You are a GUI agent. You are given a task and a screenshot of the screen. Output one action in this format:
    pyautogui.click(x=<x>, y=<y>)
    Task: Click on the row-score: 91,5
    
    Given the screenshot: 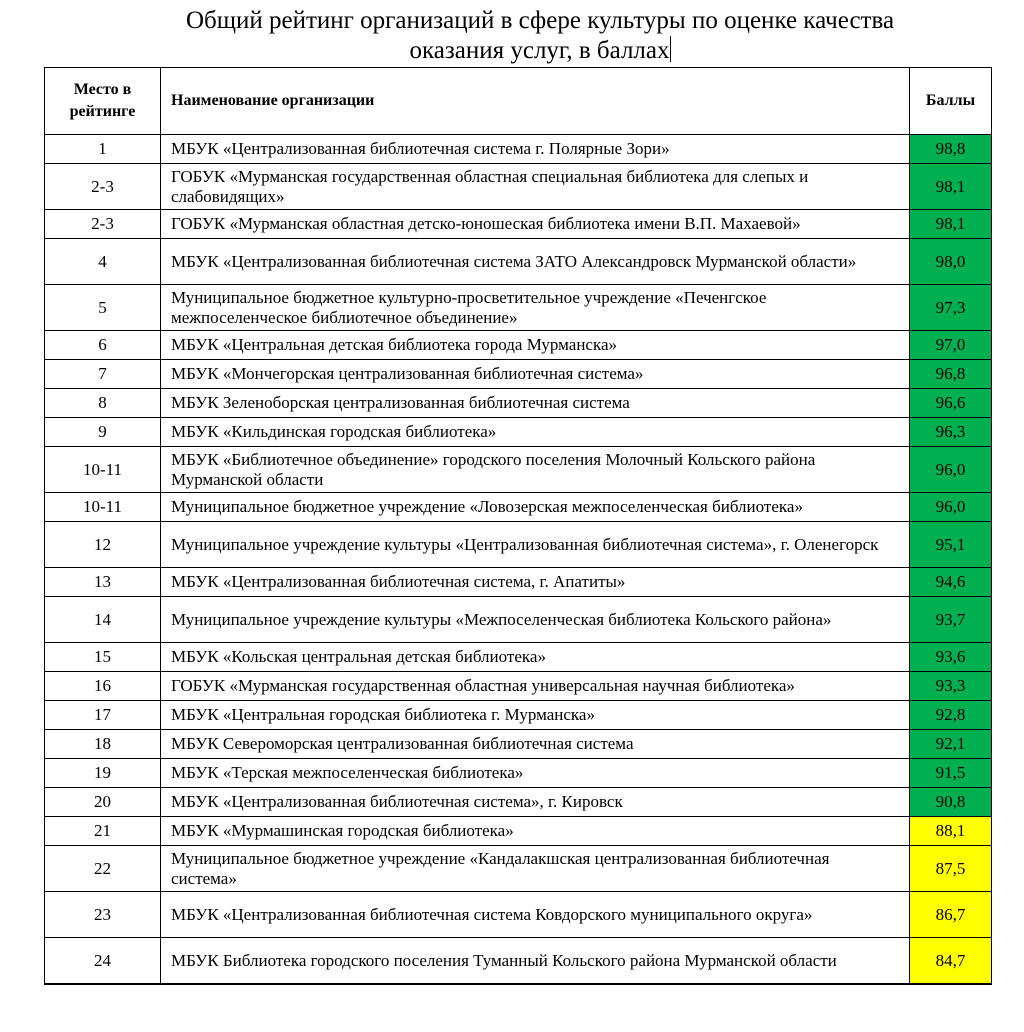 What is the action you would take?
    pyautogui.click(x=950, y=773)
    